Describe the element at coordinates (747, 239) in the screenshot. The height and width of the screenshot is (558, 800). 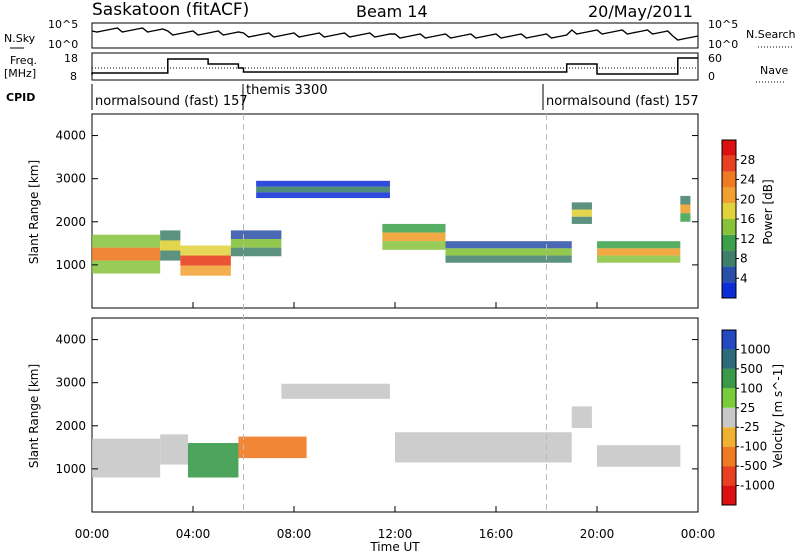
I see `colorbar-tick-label: 12` at that location.